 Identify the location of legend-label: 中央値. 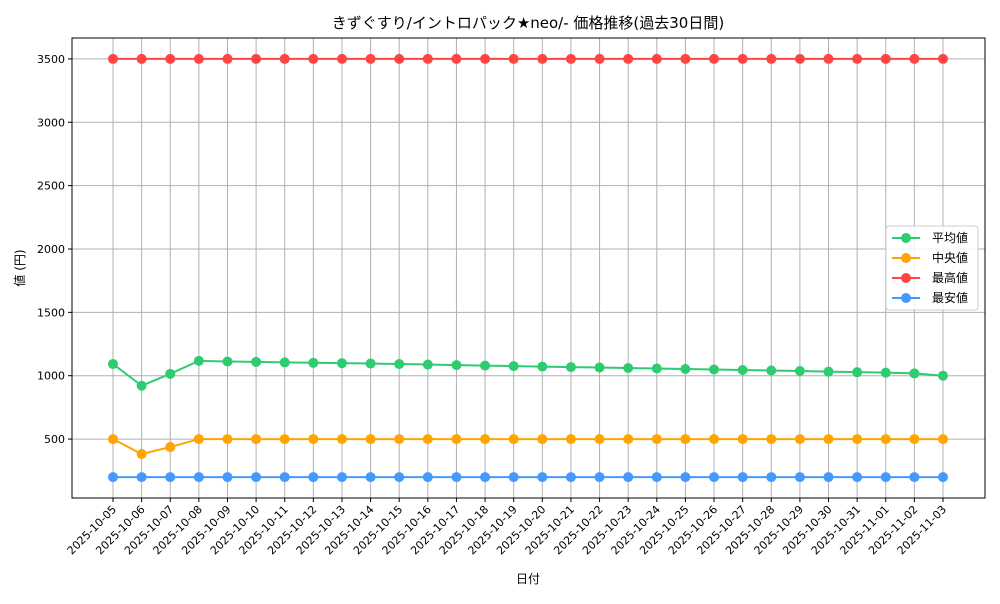
(950, 257).